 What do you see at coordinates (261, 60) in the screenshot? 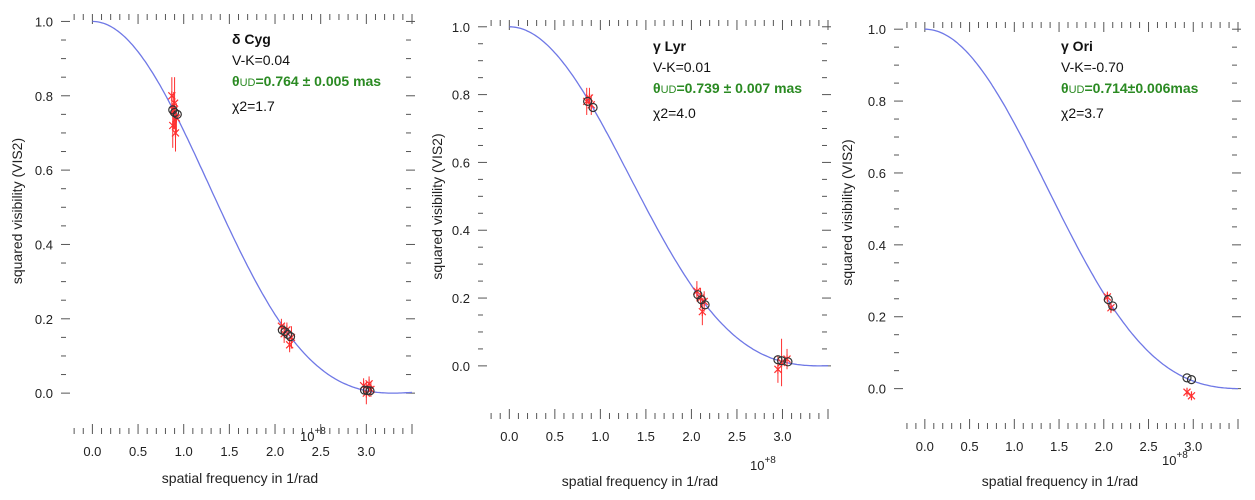
I see `vk-color: V-K=0.04` at bounding box center [261, 60].